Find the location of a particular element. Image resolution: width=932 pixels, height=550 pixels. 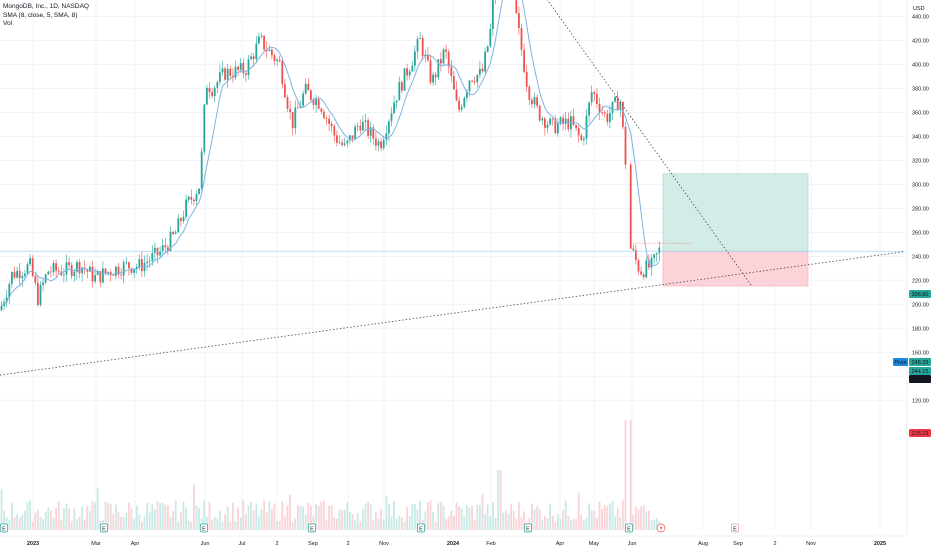

currency-label: USD is located at coordinates (919, 9).